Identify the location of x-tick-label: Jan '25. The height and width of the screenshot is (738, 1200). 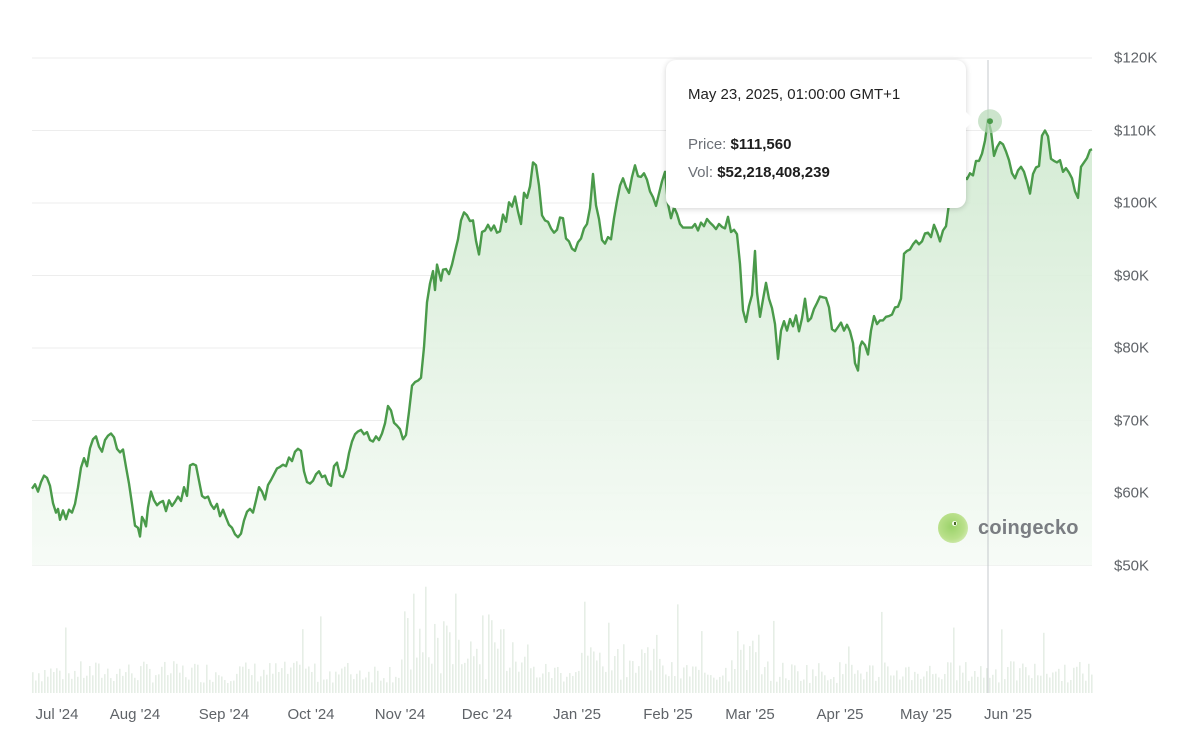
(577, 714).